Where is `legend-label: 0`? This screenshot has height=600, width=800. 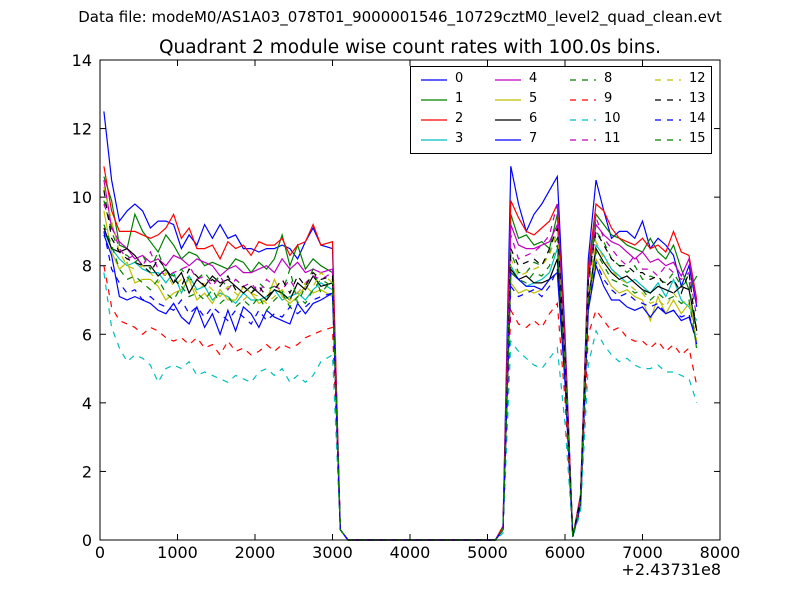 legend-label: 0 is located at coordinates (459, 78).